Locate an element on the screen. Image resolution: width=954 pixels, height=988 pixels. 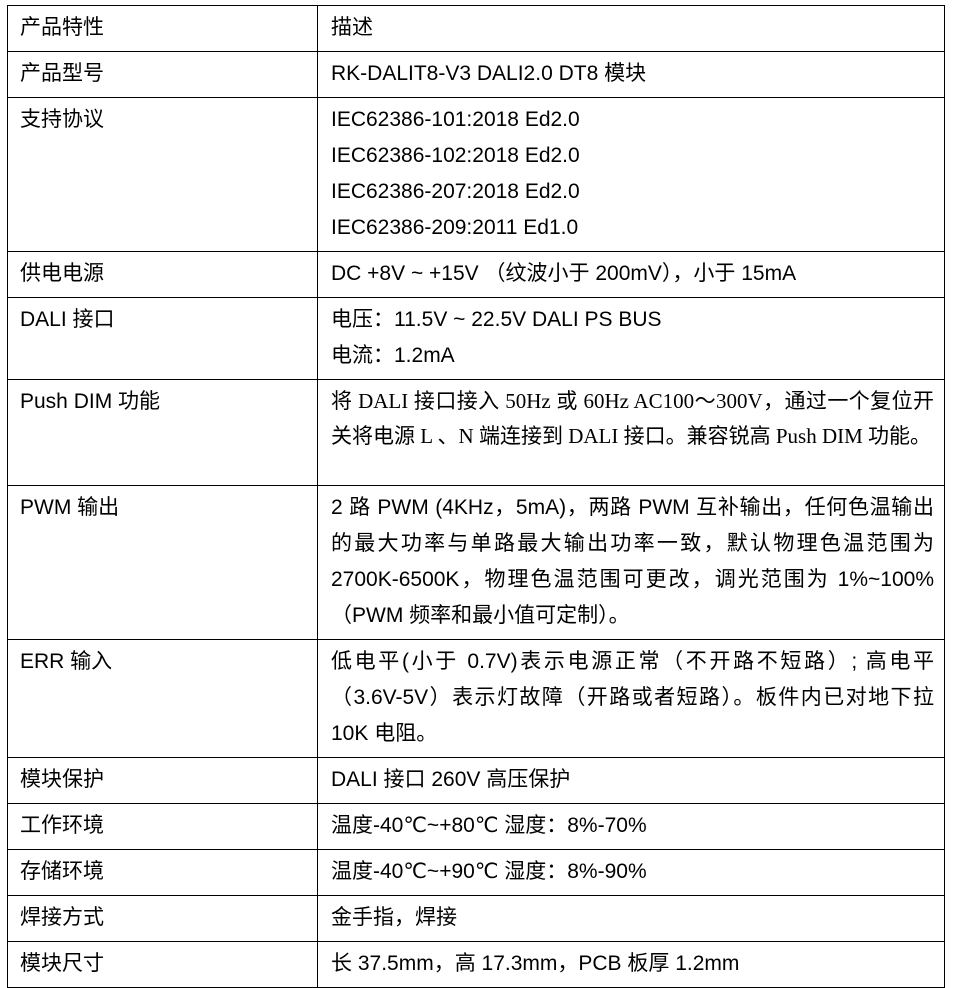
feature-cell-product-model: 产品型号 is located at coordinates (162, 74).